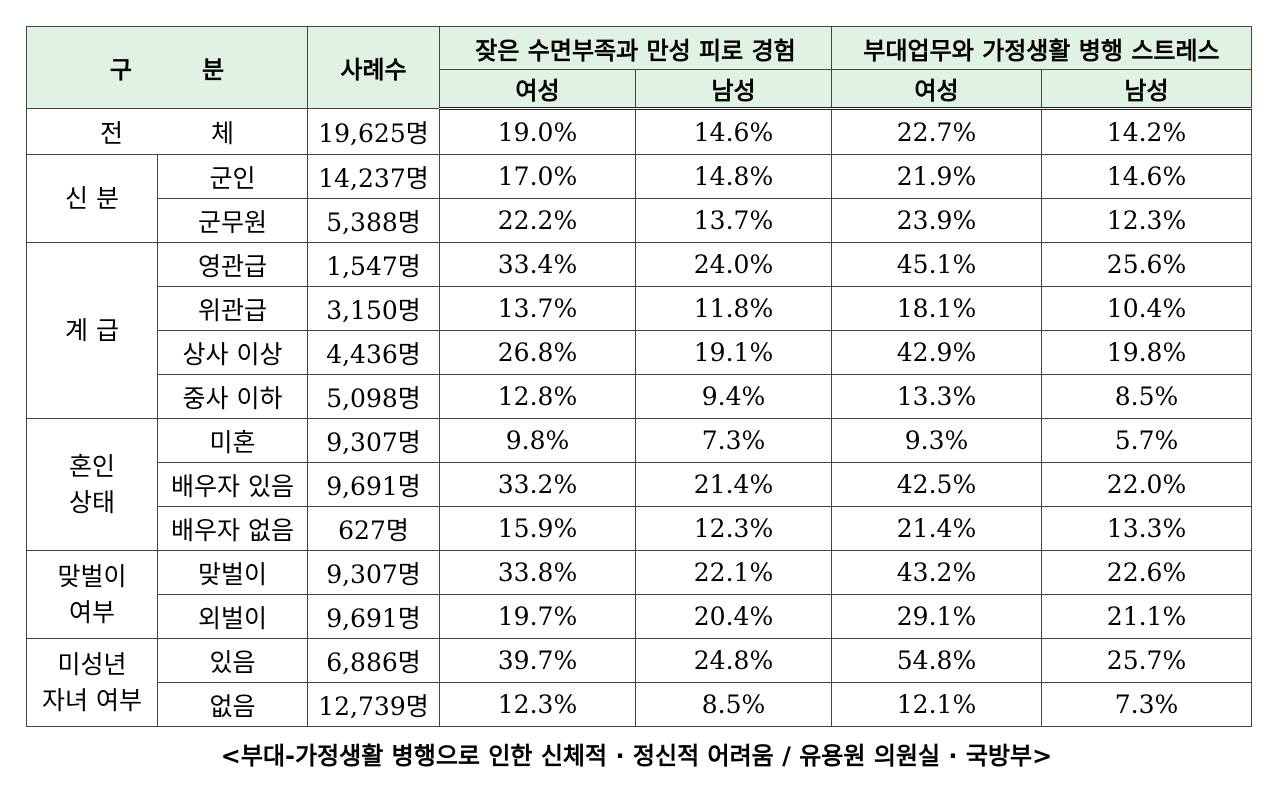  I want to click on subgroup-label: 없음, so click(232, 704).